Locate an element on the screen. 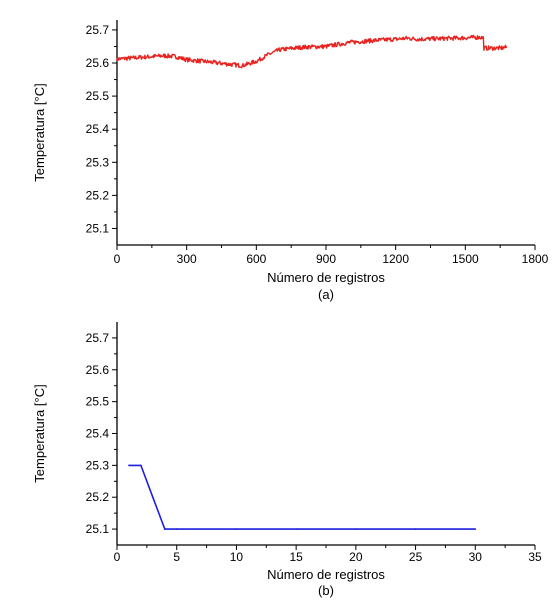  x-tick-label: 25 is located at coordinates (416, 557).